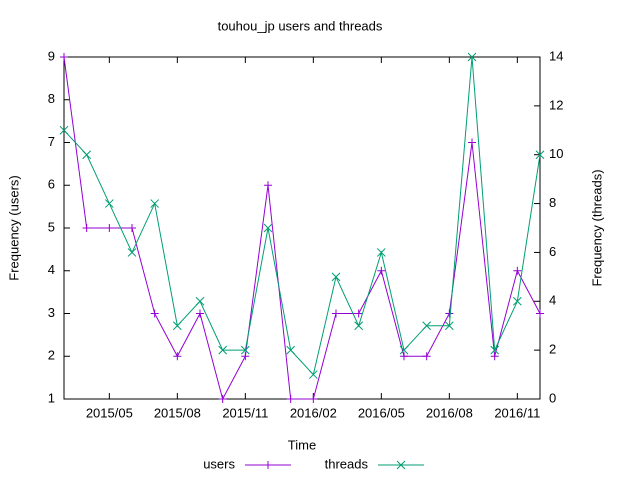  I want to click on x-axis-label: Time, so click(302, 444).